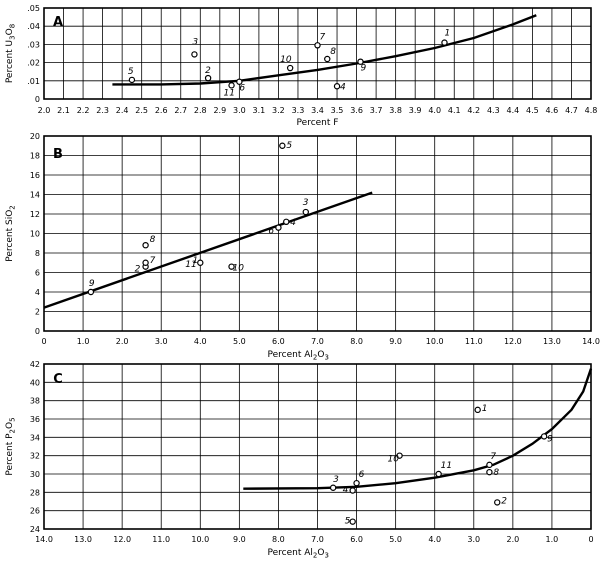  Describe the element at coordinates (591, 110) in the screenshot. I see `x-tick-label: 4.8` at that location.